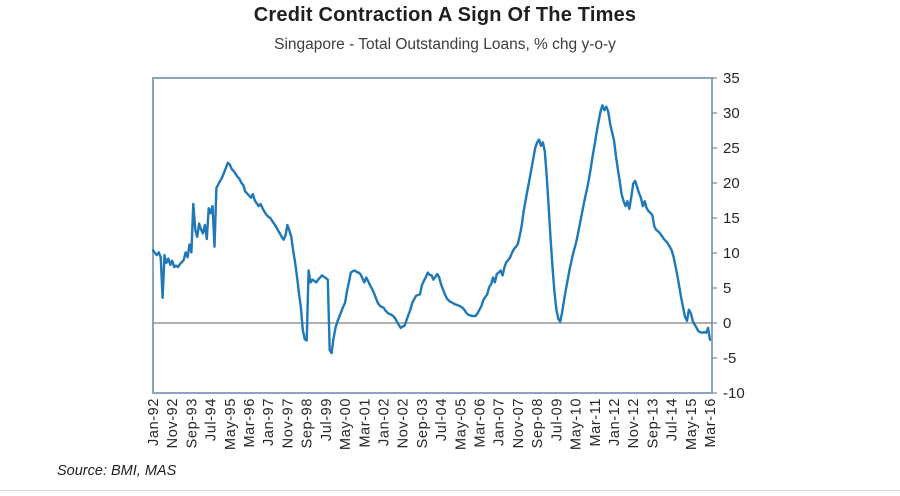  Describe the element at coordinates (173, 423) in the screenshot. I see `x-axis-tick-label: Nov-92` at that location.